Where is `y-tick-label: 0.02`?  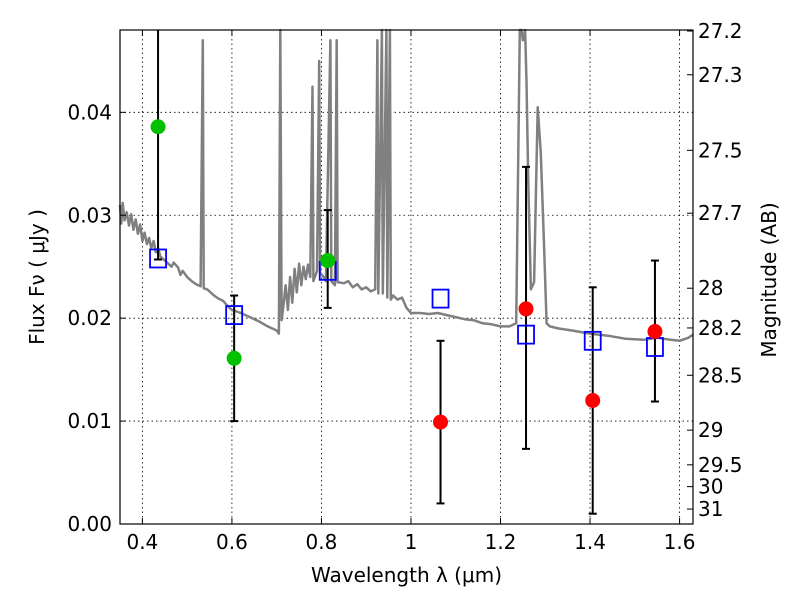
y-tick-label: 0.02 is located at coordinates (89, 318).